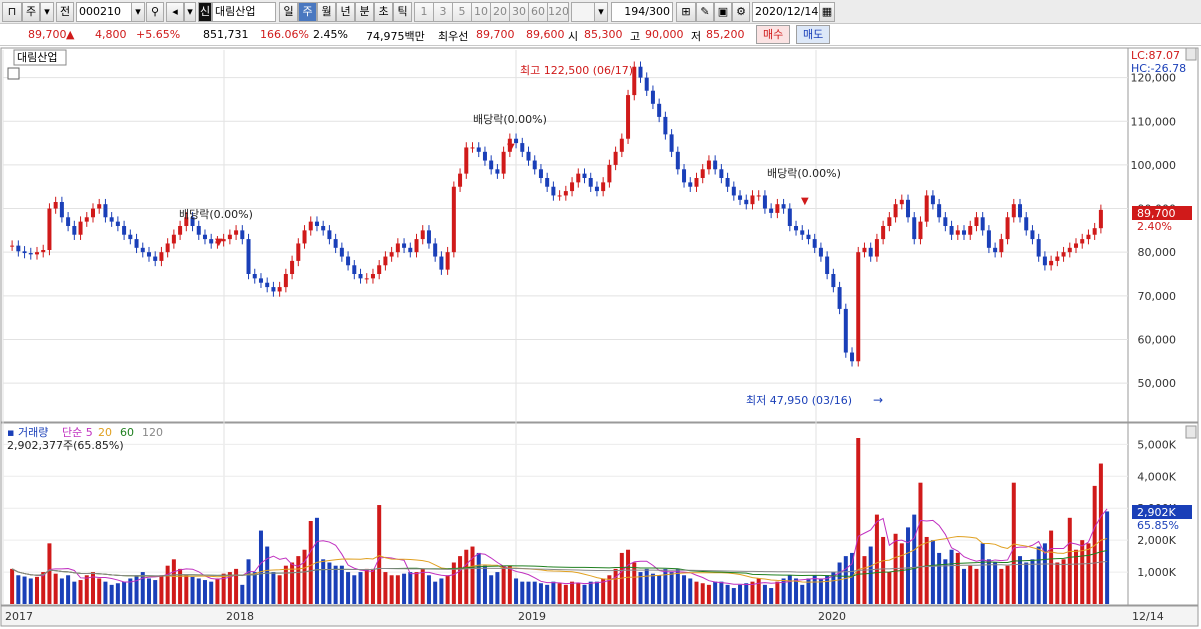  I want to click on interval-20: 20, so click(500, 12).